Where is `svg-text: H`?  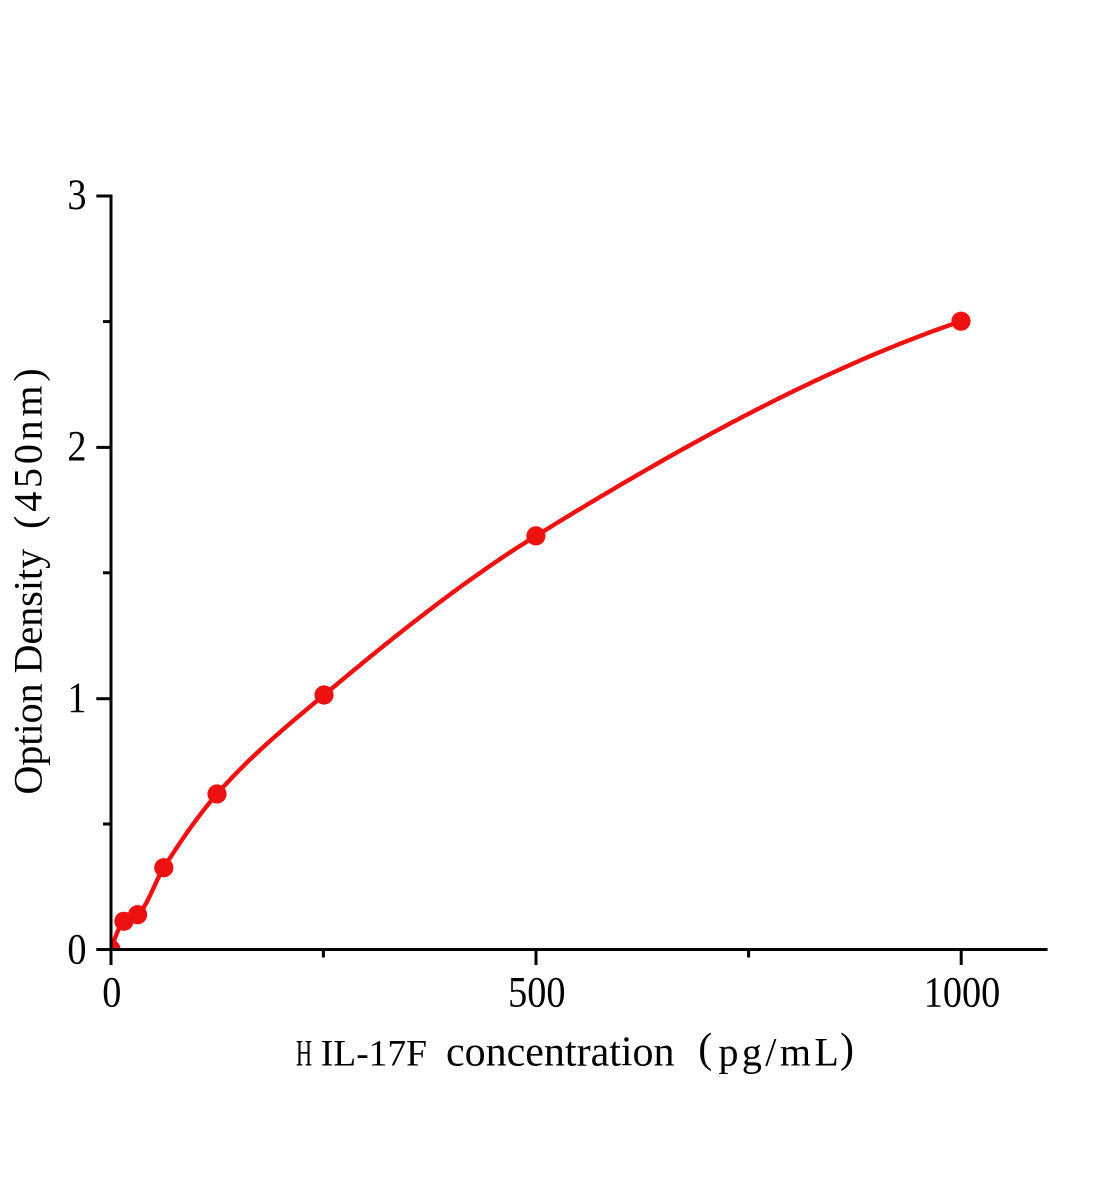 svg-text: H is located at coordinates (304, 1052).